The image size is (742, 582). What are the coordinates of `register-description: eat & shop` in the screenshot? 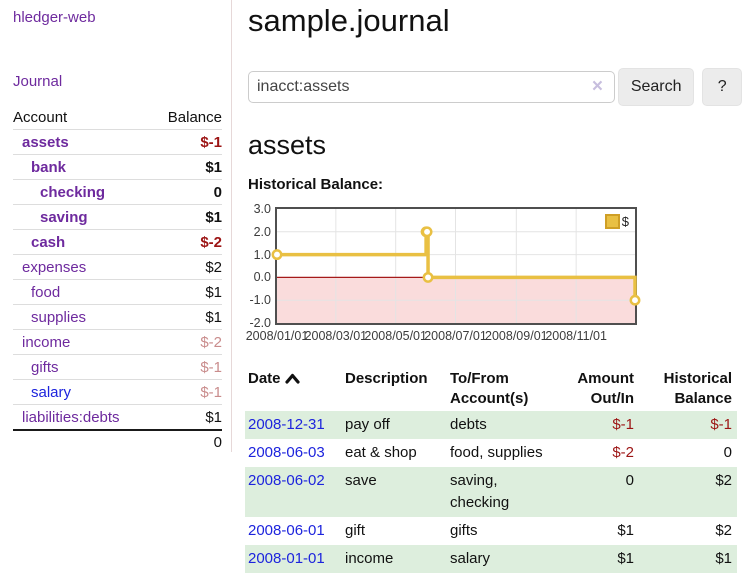 It's located at (381, 452).